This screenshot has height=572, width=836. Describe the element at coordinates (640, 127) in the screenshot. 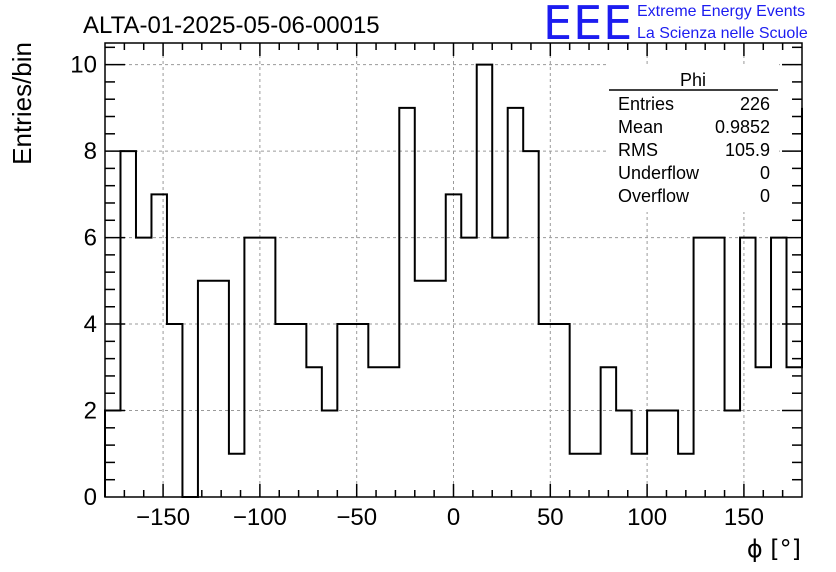

I see `stats-row-label: Mean` at that location.